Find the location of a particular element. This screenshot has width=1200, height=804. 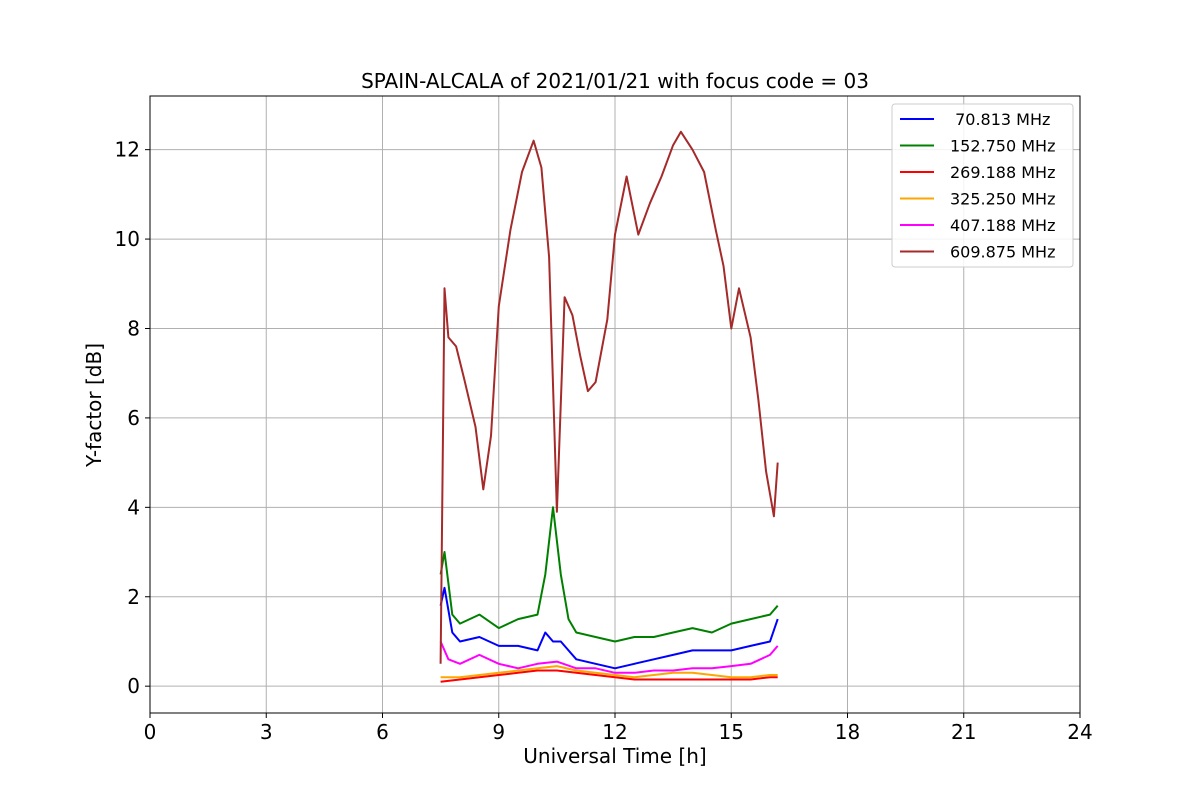

x-tick-label: 6 is located at coordinates (382, 732).